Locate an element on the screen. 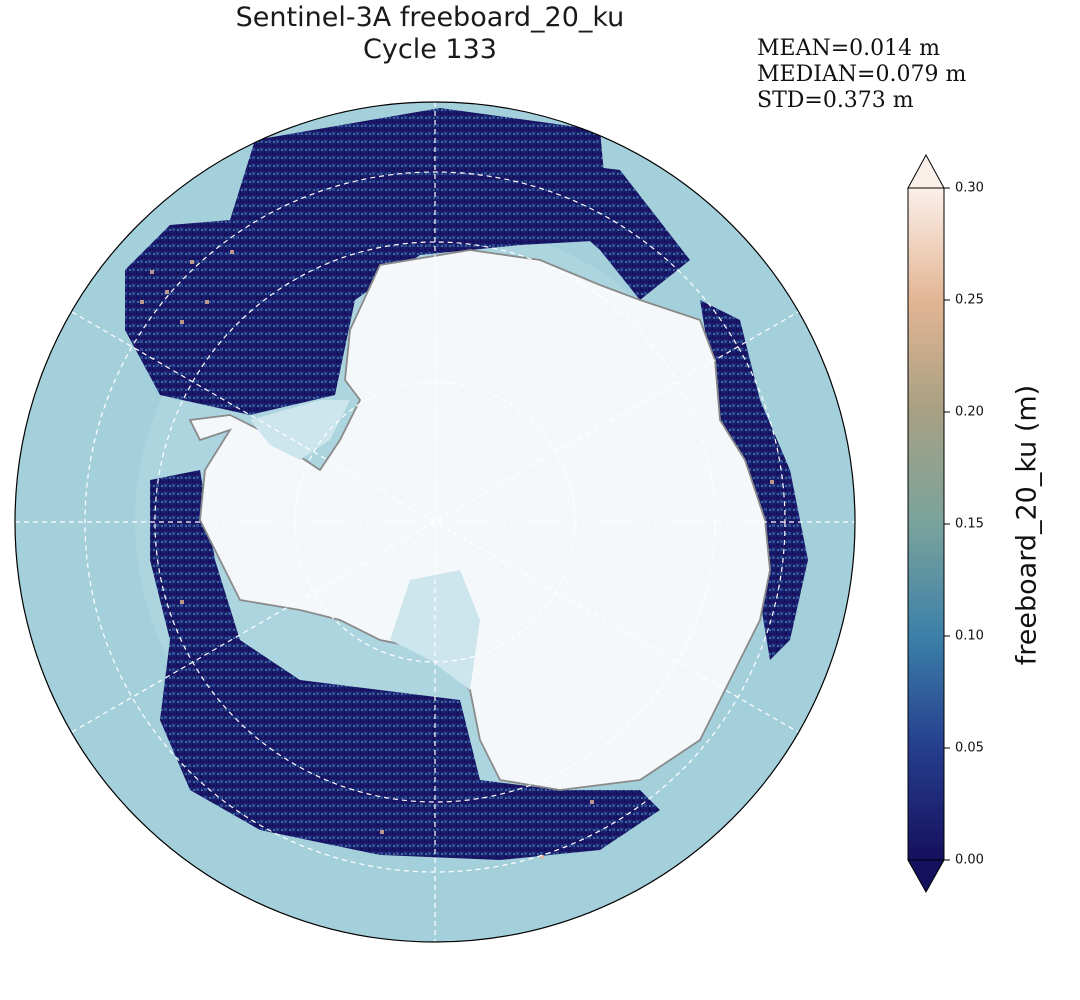 The image size is (1080, 1000). colorbar-tick-label: 0.20 is located at coordinates (969, 412).